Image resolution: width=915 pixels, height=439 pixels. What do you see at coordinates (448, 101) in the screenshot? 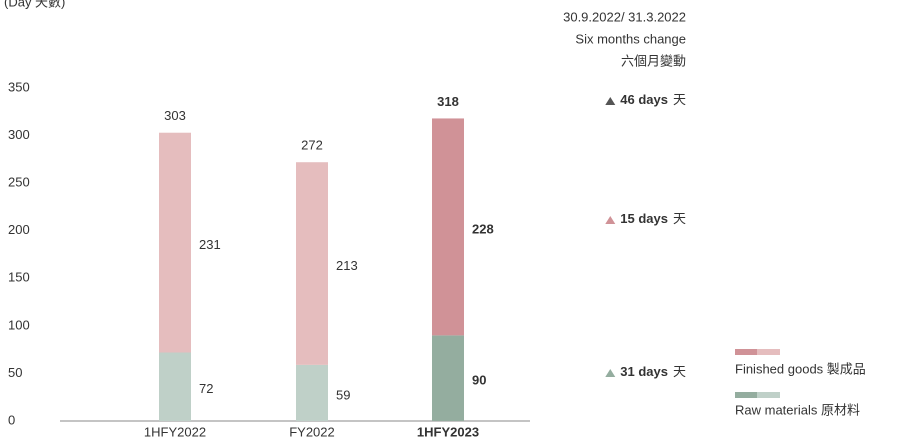
I see `total-label: 318` at bounding box center [448, 101].